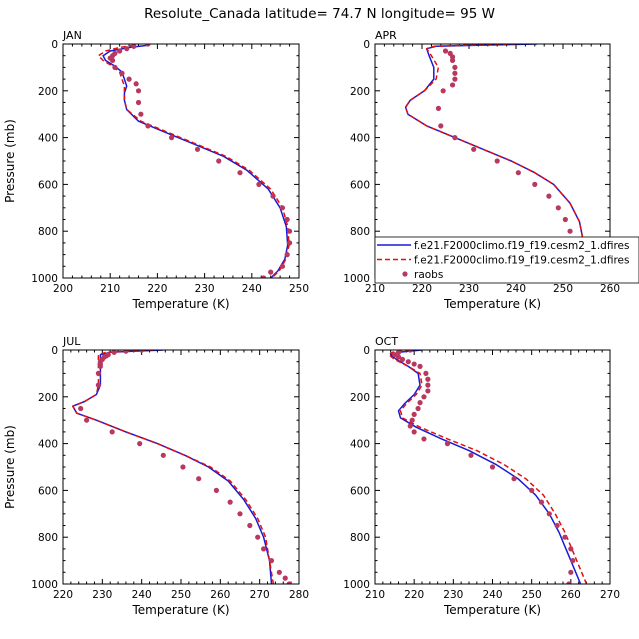 The image size is (639, 639). What do you see at coordinates (299, 595) in the screenshot?
I see `x-tick-label: 280` at bounding box center [299, 595].